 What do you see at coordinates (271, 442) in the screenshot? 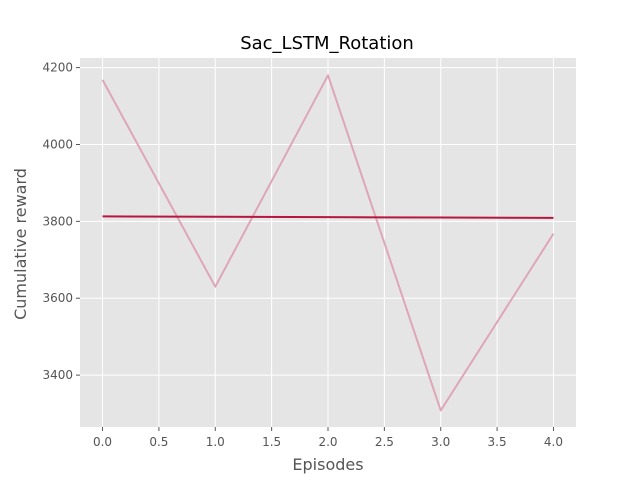
I see `x-tick-label: 1.5` at bounding box center [271, 442].